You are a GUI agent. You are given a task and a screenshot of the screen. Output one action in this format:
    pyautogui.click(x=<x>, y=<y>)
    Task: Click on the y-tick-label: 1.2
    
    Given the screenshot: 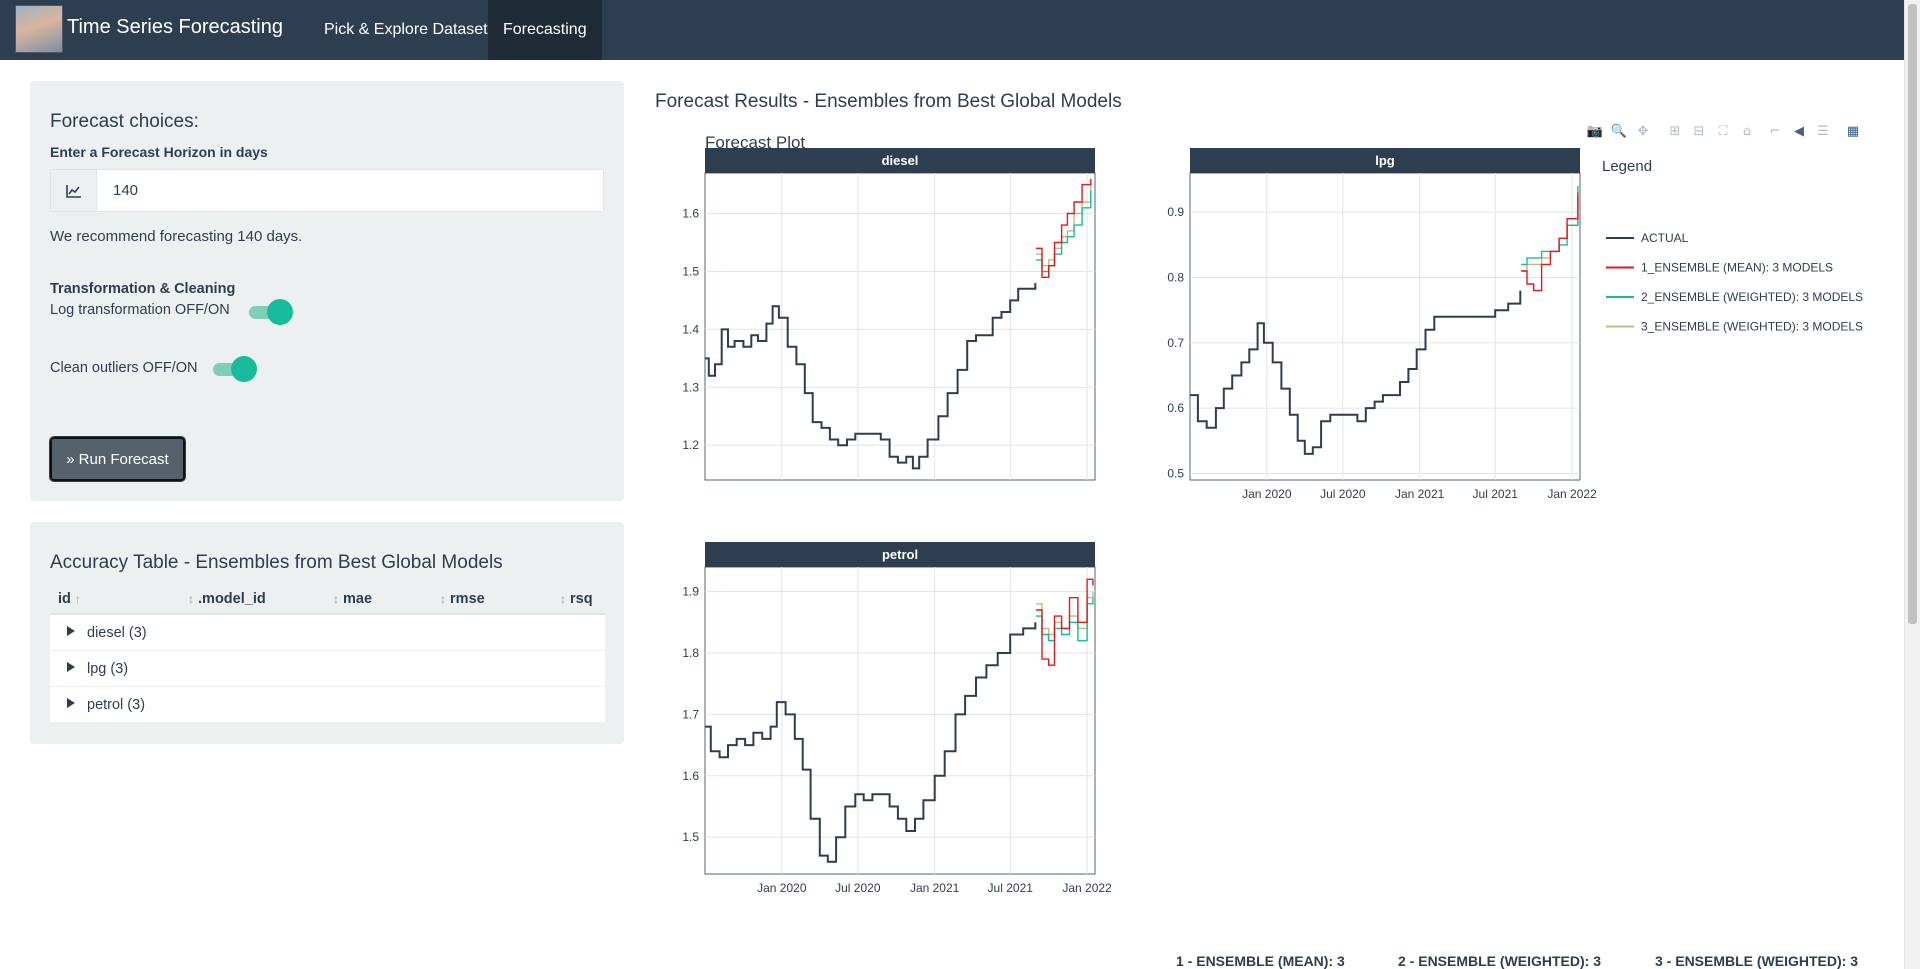 What is the action you would take?
    pyautogui.click(x=690, y=445)
    